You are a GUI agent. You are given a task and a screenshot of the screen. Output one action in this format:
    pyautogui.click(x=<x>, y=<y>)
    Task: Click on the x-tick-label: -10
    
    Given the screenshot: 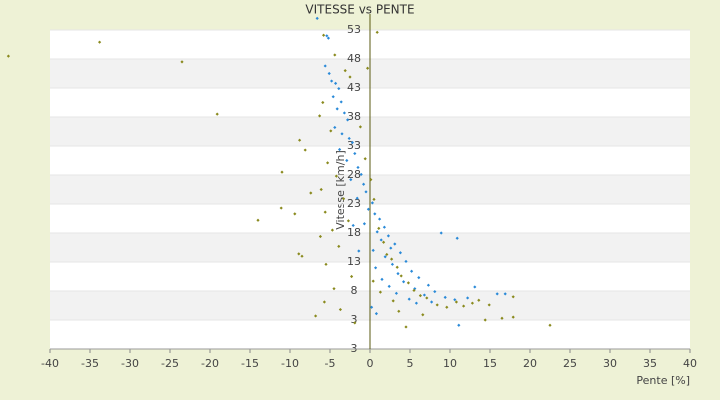 What is the action you would take?
    pyautogui.click(x=290, y=363)
    